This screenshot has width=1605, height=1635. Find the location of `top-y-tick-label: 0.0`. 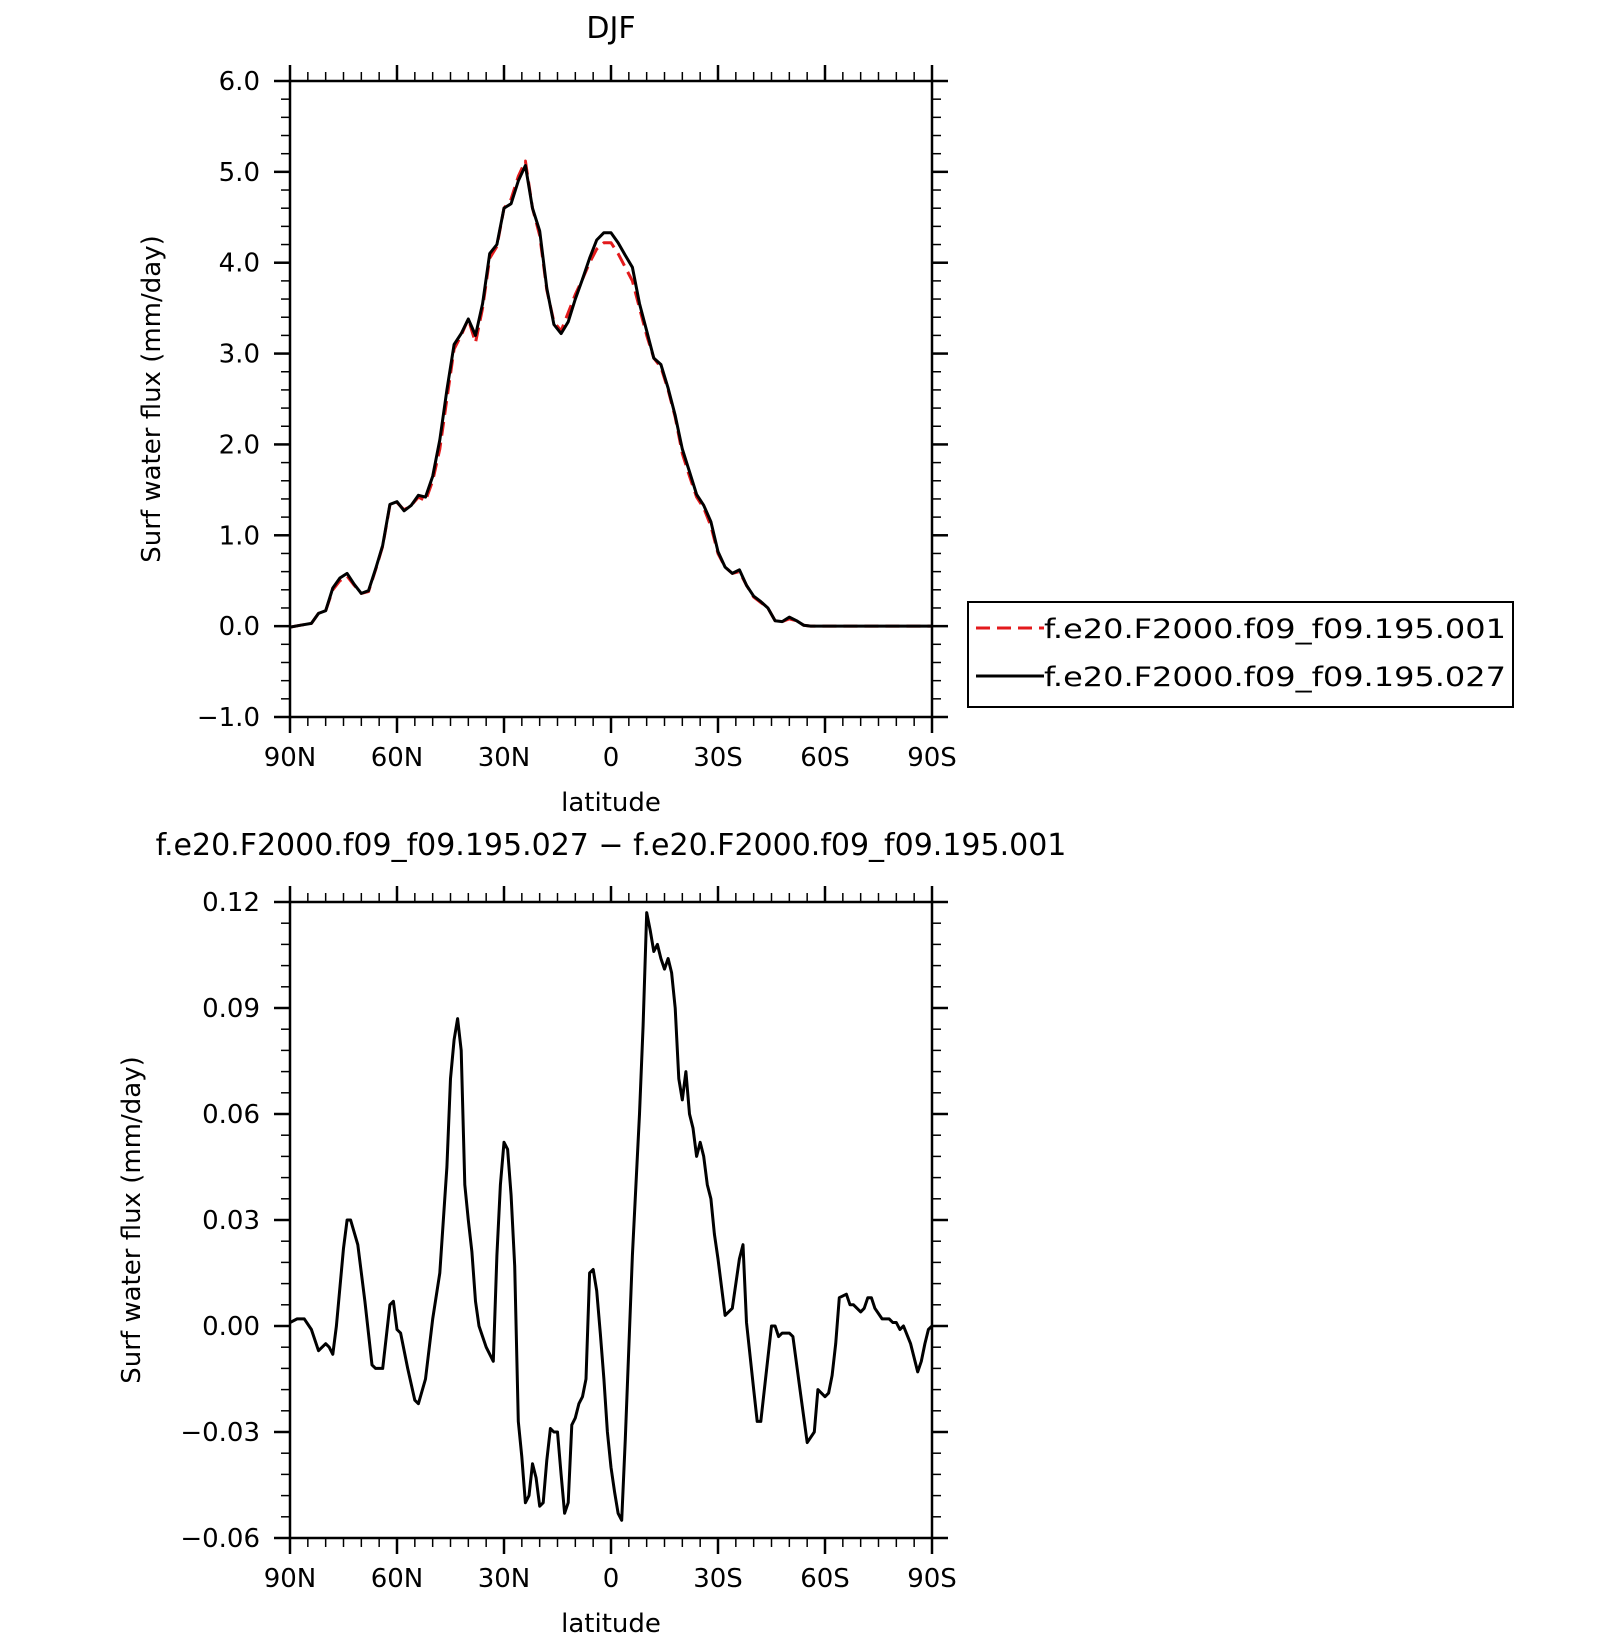

top-y-tick-label: 0.0 is located at coordinates (239, 627).